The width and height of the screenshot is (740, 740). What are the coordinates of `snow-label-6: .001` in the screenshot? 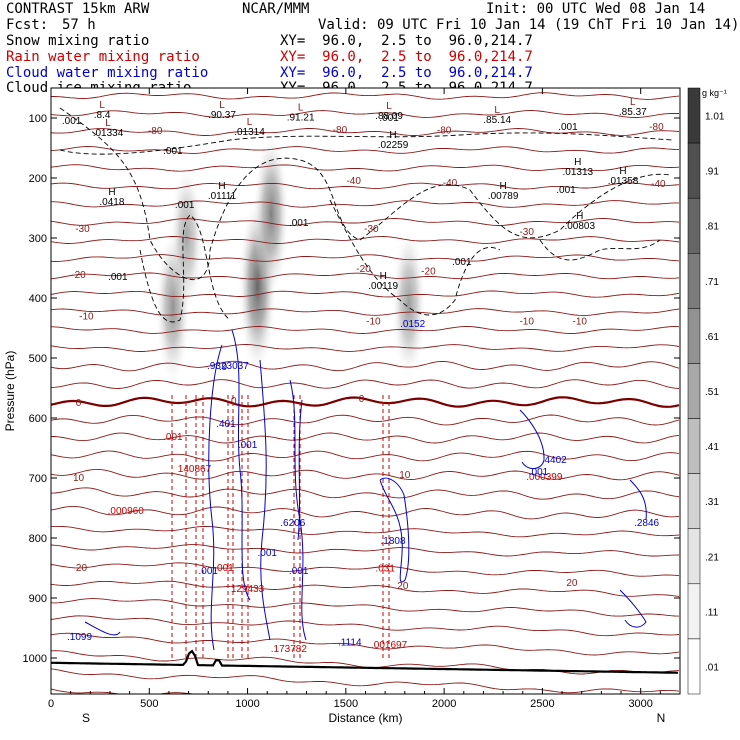 It's located at (568, 127).